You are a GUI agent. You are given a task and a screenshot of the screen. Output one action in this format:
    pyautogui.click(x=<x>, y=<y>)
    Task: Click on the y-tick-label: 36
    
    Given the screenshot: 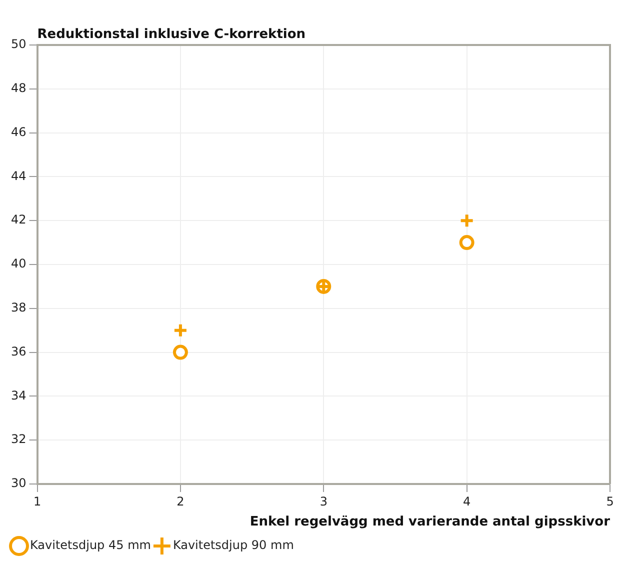 What is the action you would take?
    pyautogui.click(x=18, y=351)
    